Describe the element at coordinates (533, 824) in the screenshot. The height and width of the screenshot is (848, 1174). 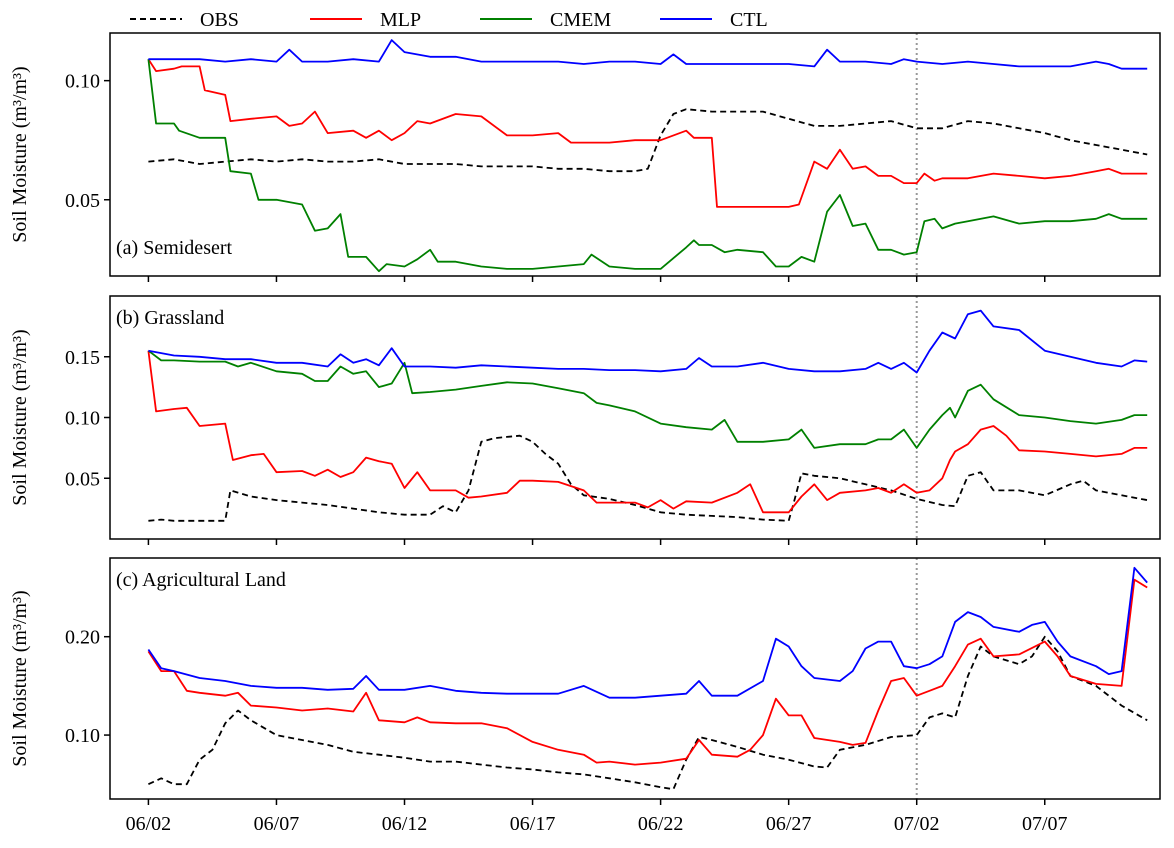
I see `x-tick-label: 06/17` at that location.